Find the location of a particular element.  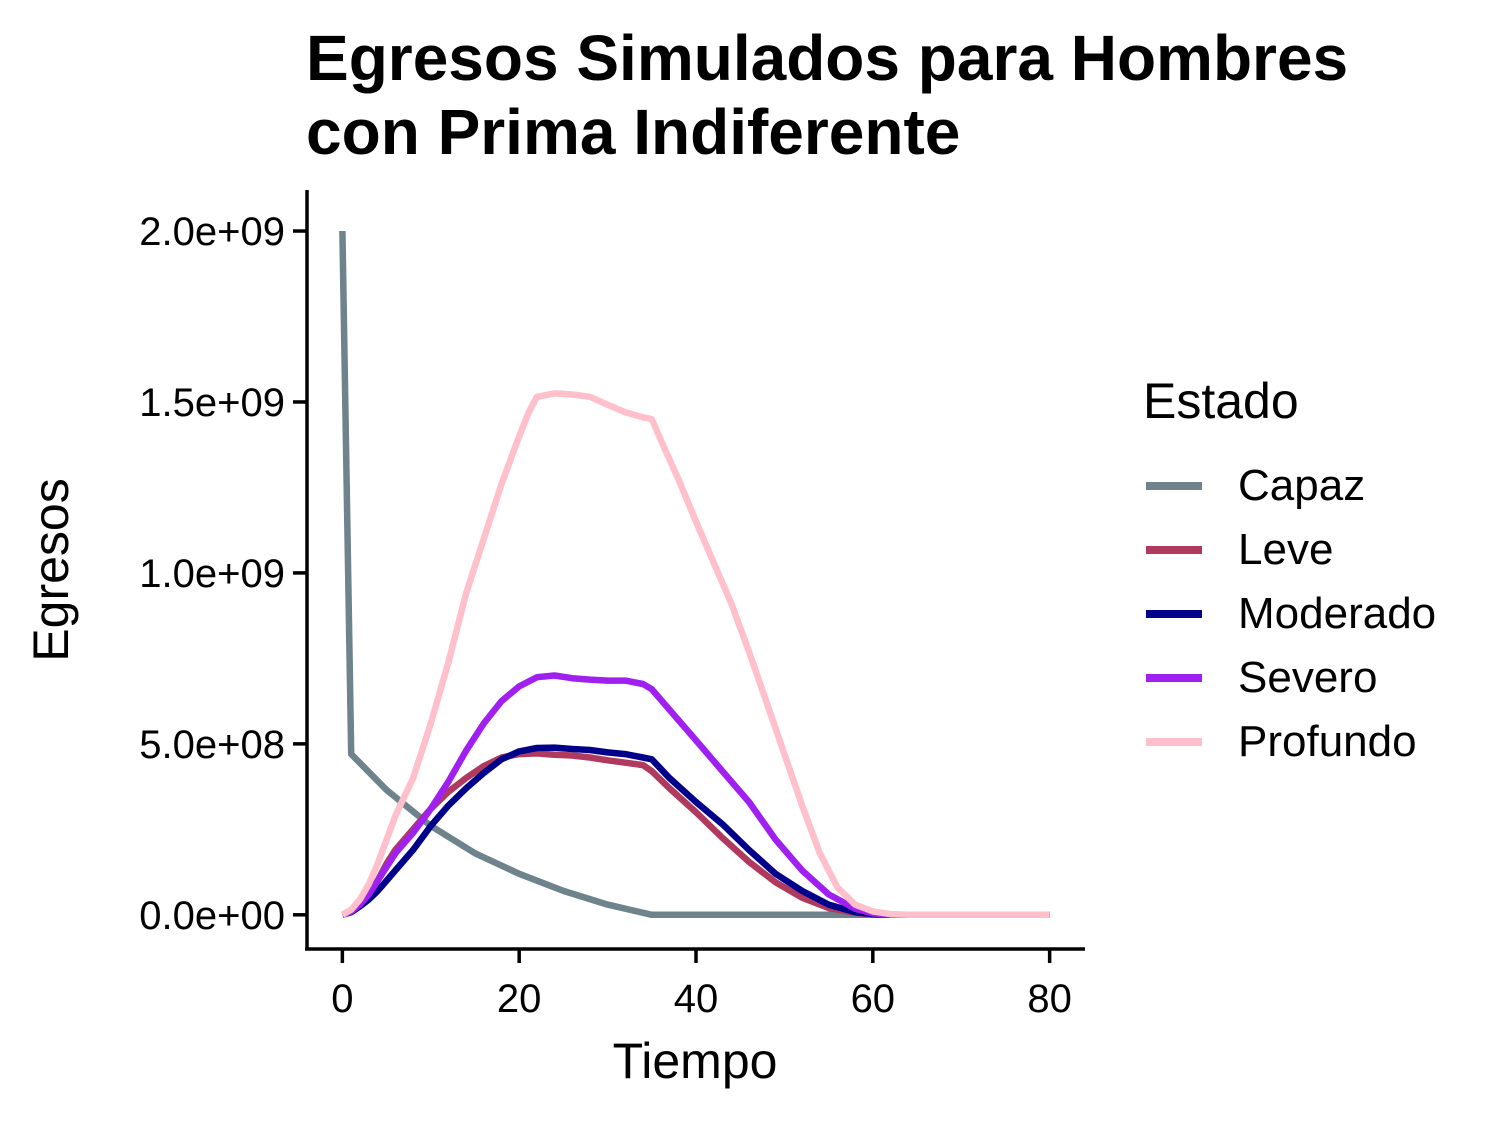

x-tick-label: 20 is located at coordinates (519, 999).